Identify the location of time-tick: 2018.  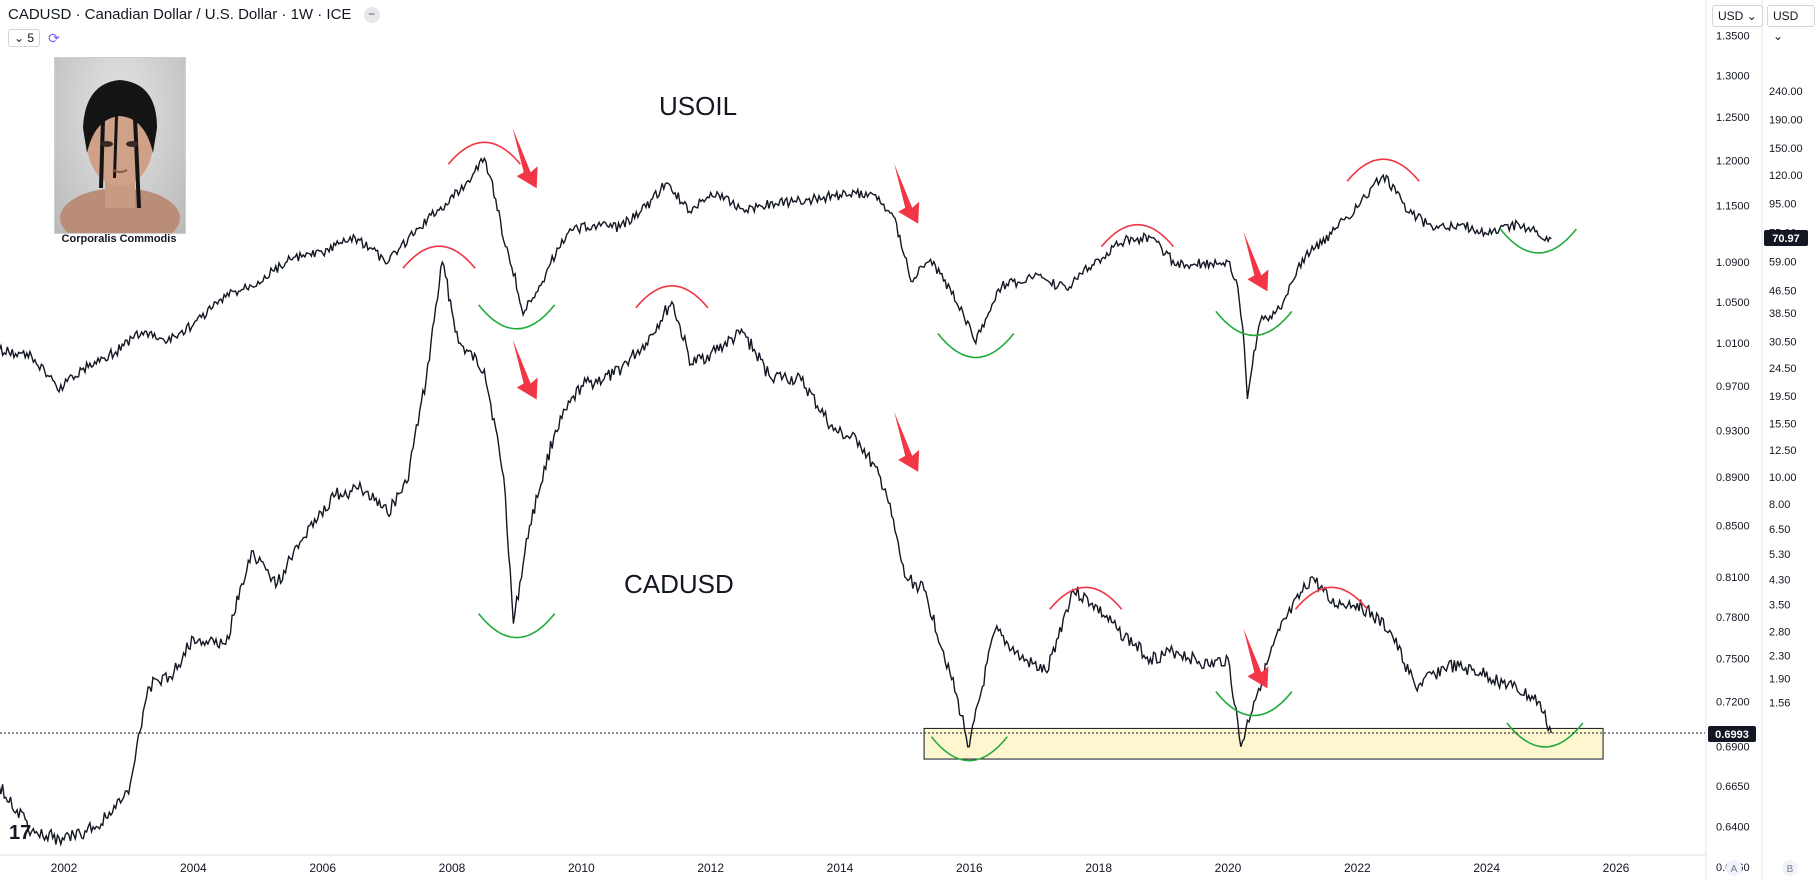
(1098, 868).